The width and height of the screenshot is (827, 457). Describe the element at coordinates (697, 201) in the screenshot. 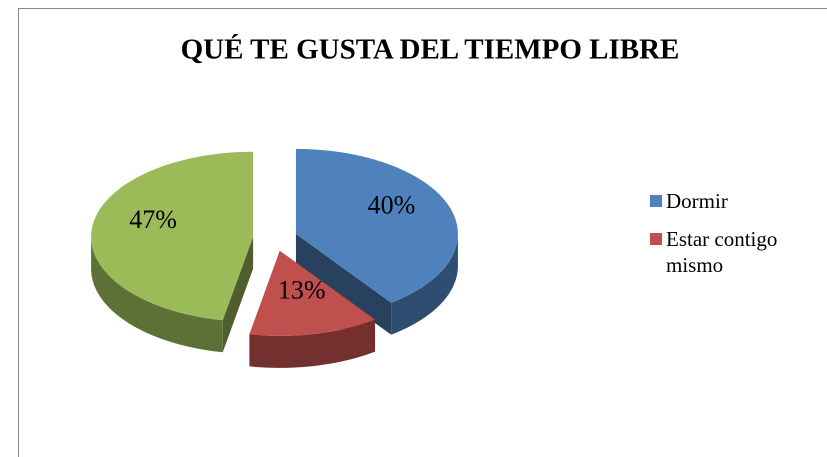

I see `legend-label: Dormir` at that location.